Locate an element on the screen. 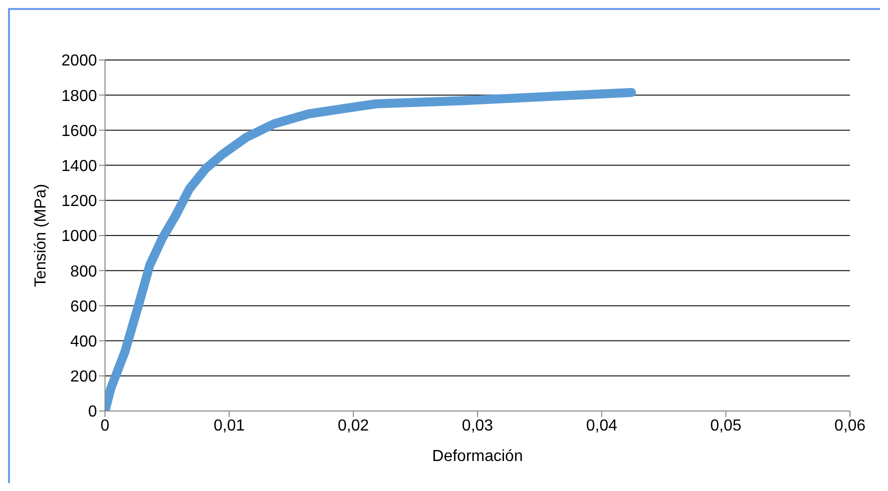 The image size is (888, 491). y-tick-label: 2000 is located at coordinates (79, 61).